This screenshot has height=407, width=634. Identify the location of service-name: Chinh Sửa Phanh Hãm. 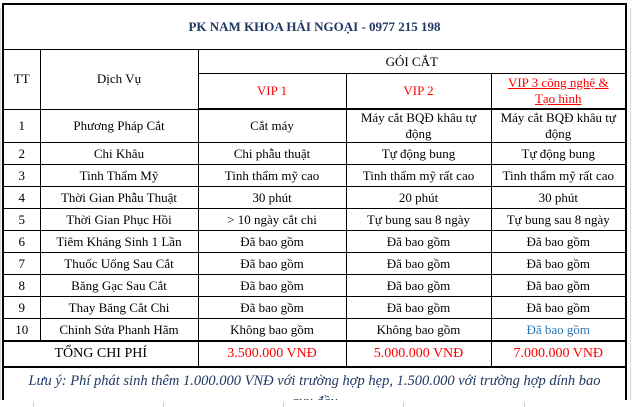
(119, 330).